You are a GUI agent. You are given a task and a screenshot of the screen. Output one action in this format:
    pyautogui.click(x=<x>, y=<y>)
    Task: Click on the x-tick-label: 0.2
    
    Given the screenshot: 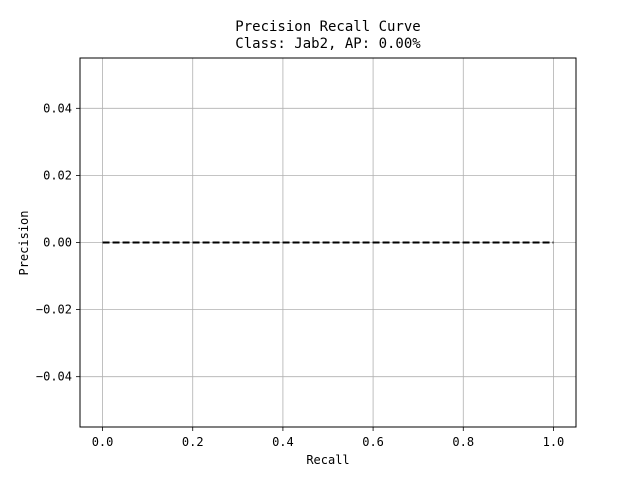 What is the action you would take?
    pyautogui.click(x=193, y=442)
    